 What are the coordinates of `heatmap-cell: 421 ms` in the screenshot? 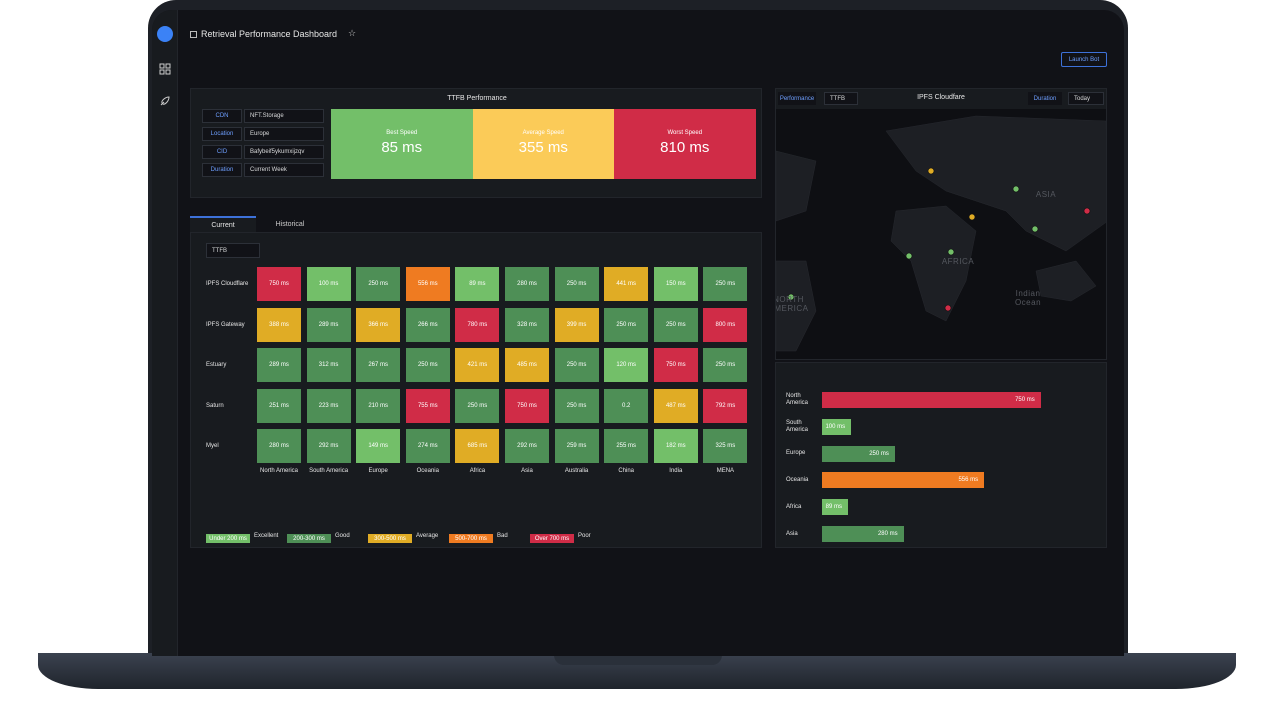 It's located at (477, 365).